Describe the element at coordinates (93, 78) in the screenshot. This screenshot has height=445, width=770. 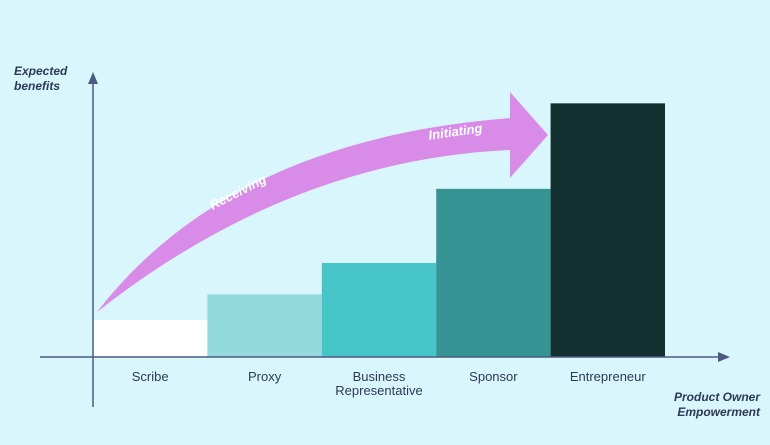
I see `y-axis-arrow` at that location.